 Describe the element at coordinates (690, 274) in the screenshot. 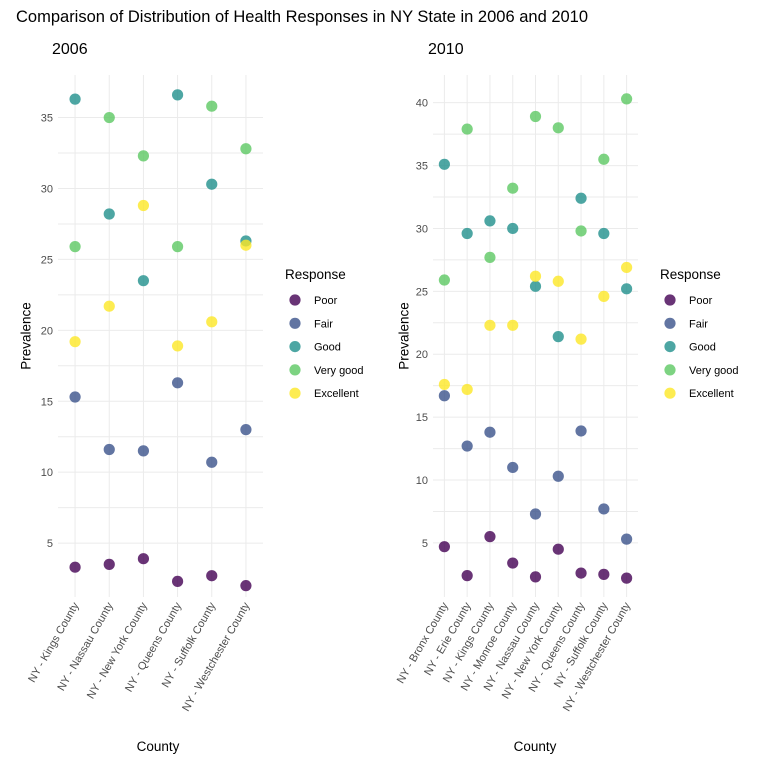

I see `legend-title: Response` at that location.